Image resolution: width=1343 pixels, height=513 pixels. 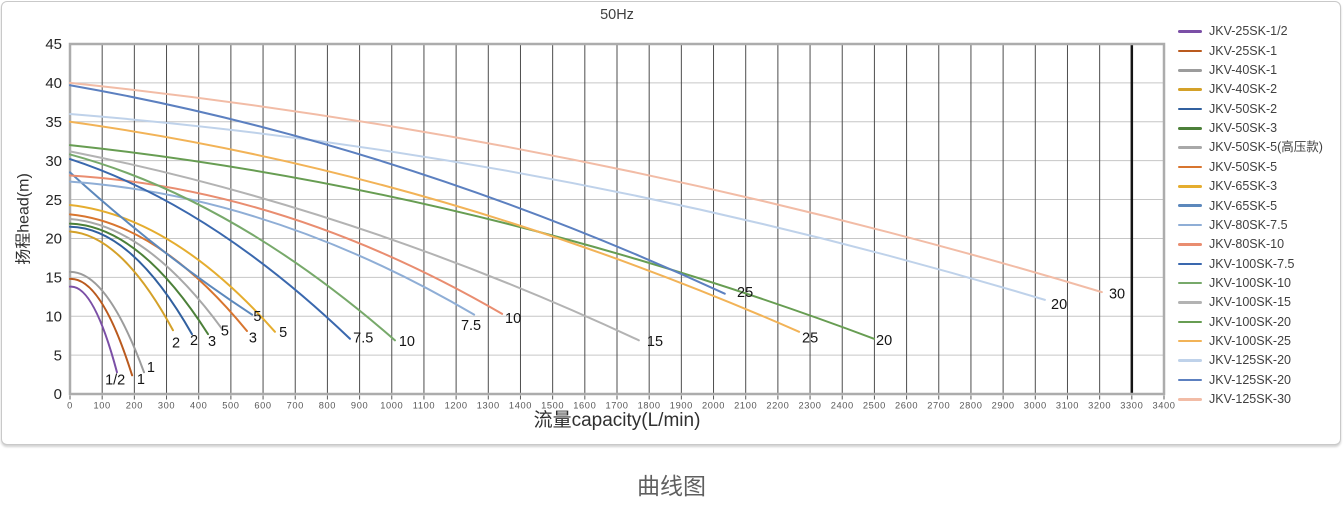 What do you see at coordinates (777, 406) in the screenshot?
I see `x-tick-label: 2200` at bounding box center [777, 406].